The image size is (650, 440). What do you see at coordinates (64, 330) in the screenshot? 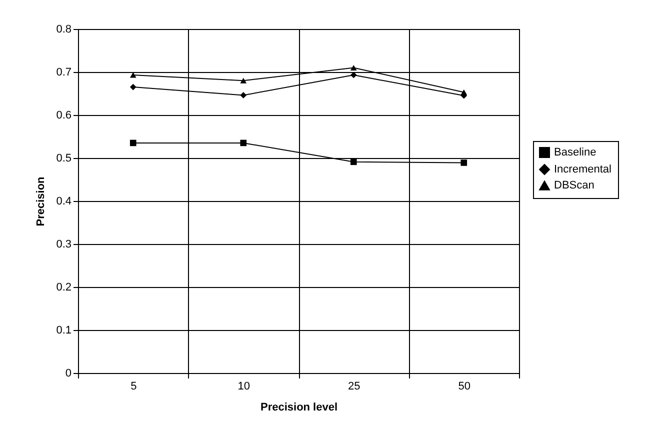
I see `y-tick-label: 0.1` at bounding box center [64, 330].